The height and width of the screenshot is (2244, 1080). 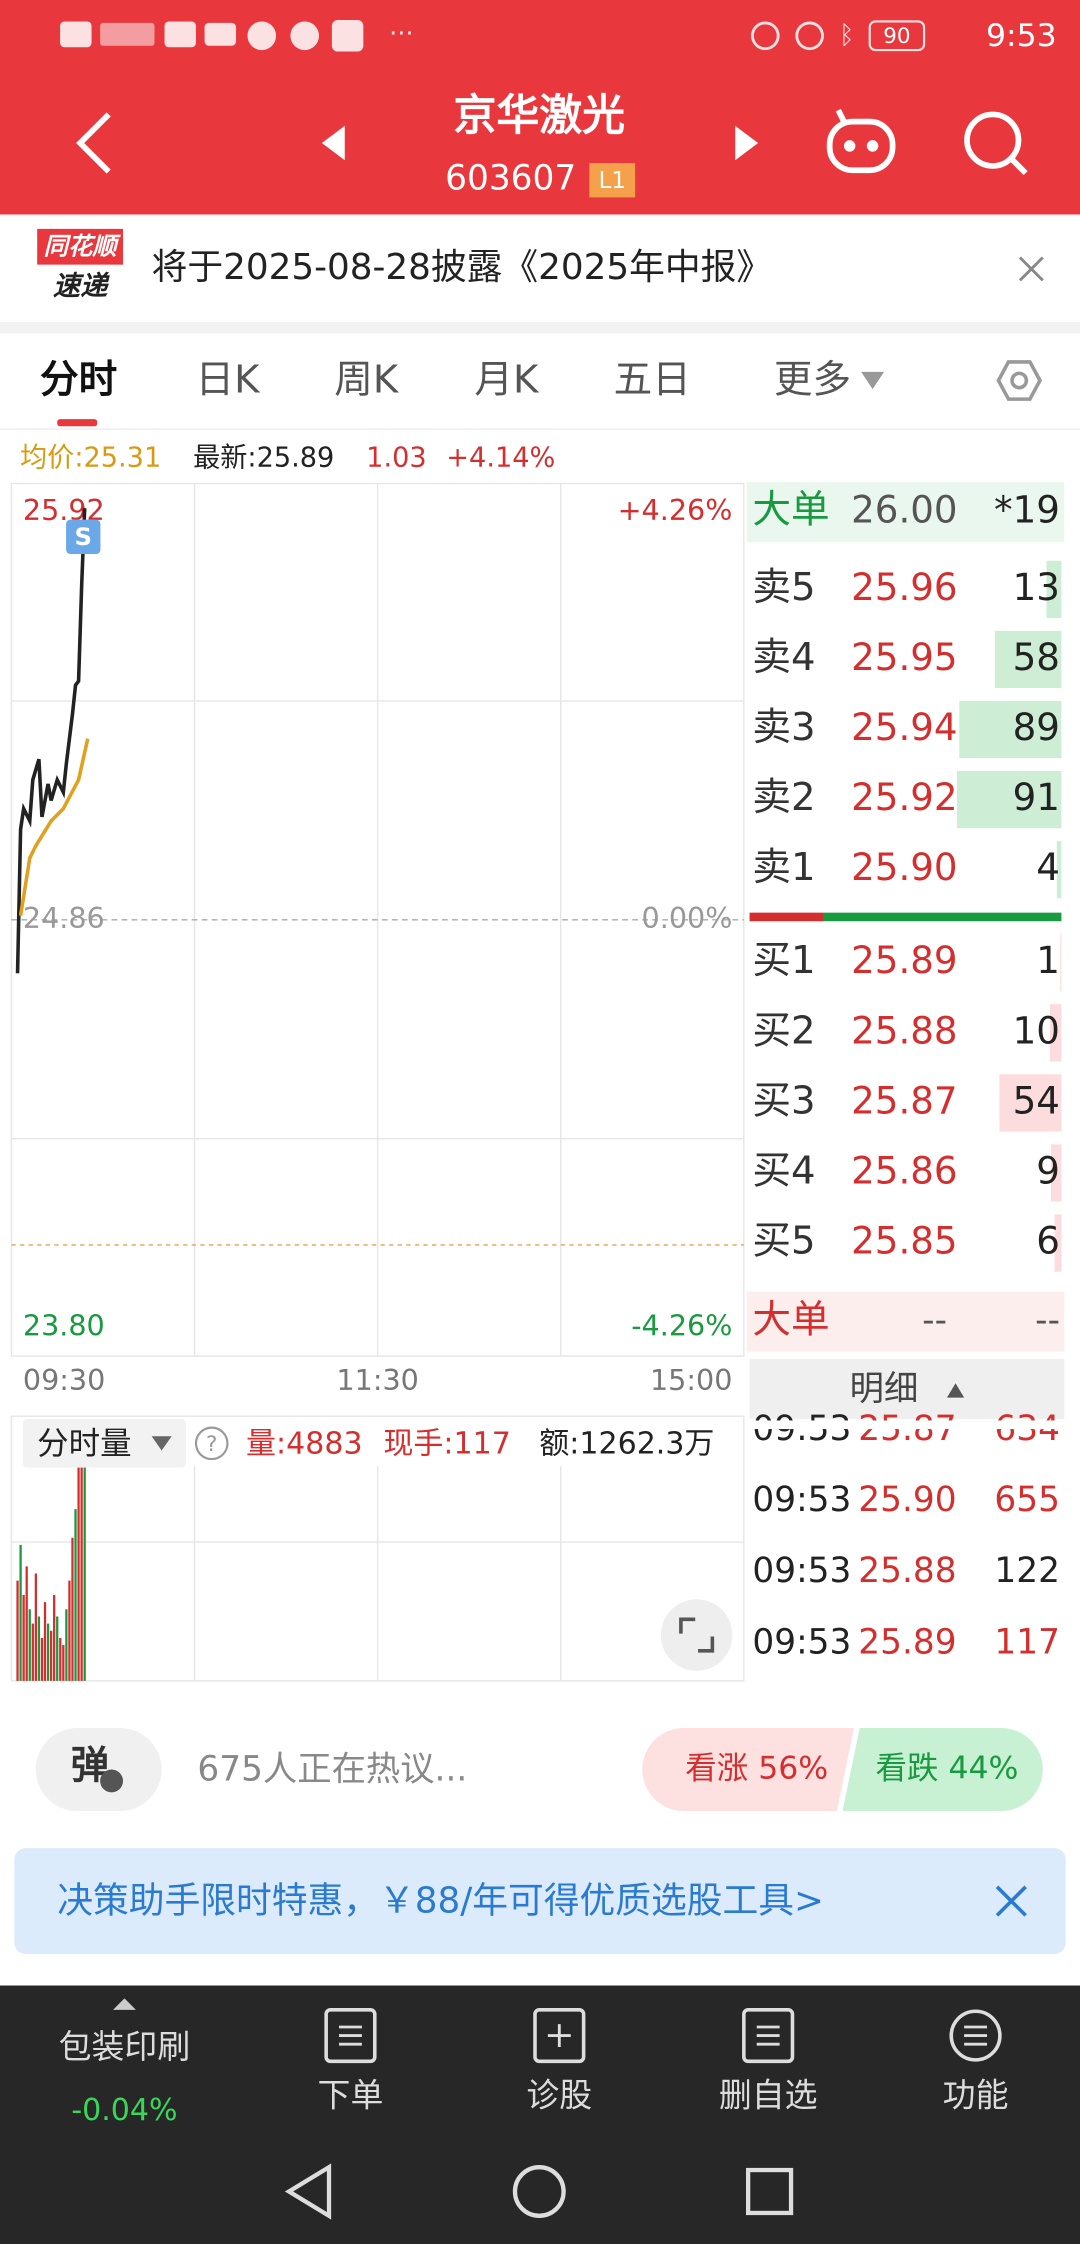 What do you see at coordinates (904, 510) in the screenshot?
I see `book-price: 26.00` at bounding box center [904, 510].